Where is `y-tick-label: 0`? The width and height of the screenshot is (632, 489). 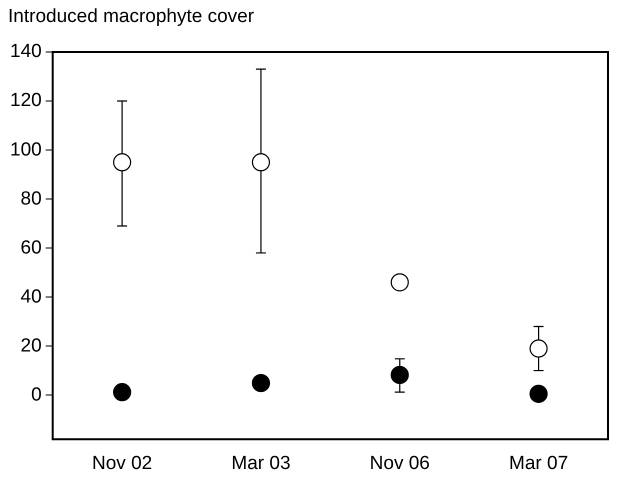 y-tick-label: 0 is located at coordinates (36, 395).